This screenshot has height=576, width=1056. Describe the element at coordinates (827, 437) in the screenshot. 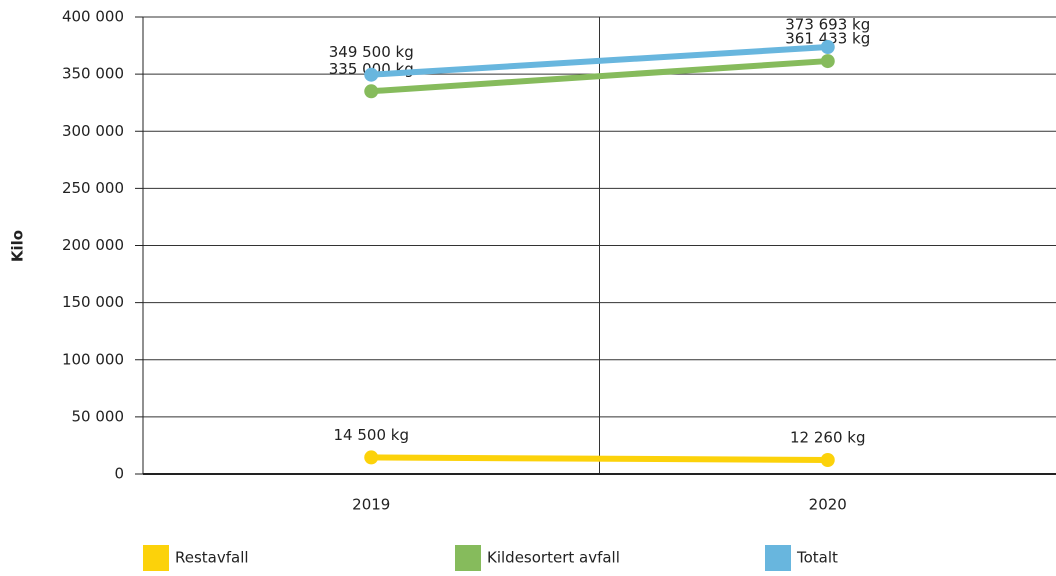

I see `value-label: 12 260 kg` at that location.